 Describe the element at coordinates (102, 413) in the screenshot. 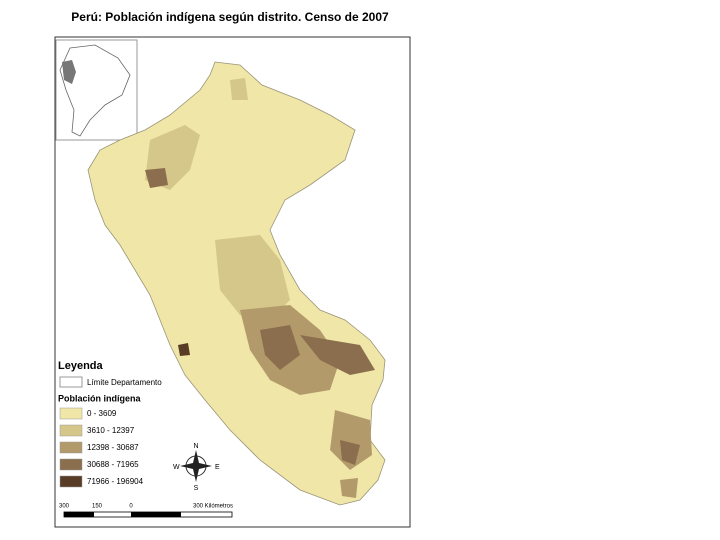

I see `legend-label: 0 - 3609` at that location.